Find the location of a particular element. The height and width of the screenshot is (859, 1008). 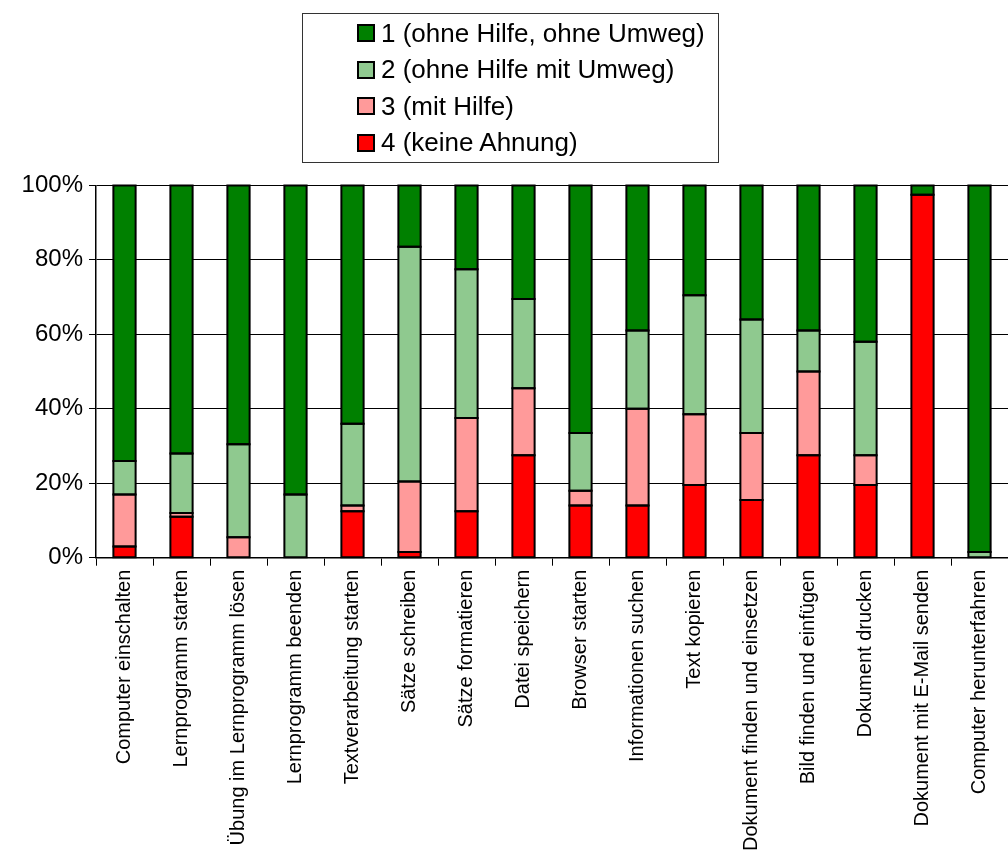

y-tick-label: 60% is located at coordinates (58, 332).